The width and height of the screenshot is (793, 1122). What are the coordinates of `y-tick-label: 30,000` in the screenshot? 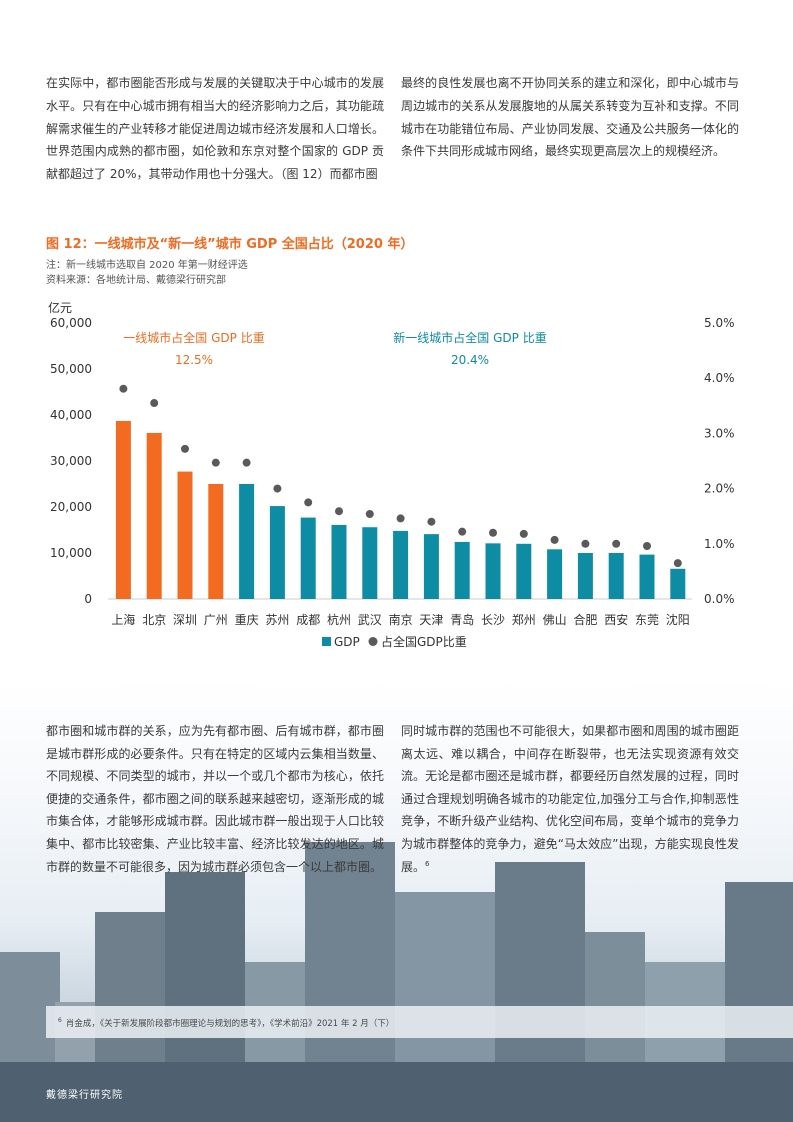 It's located at (71, 461).